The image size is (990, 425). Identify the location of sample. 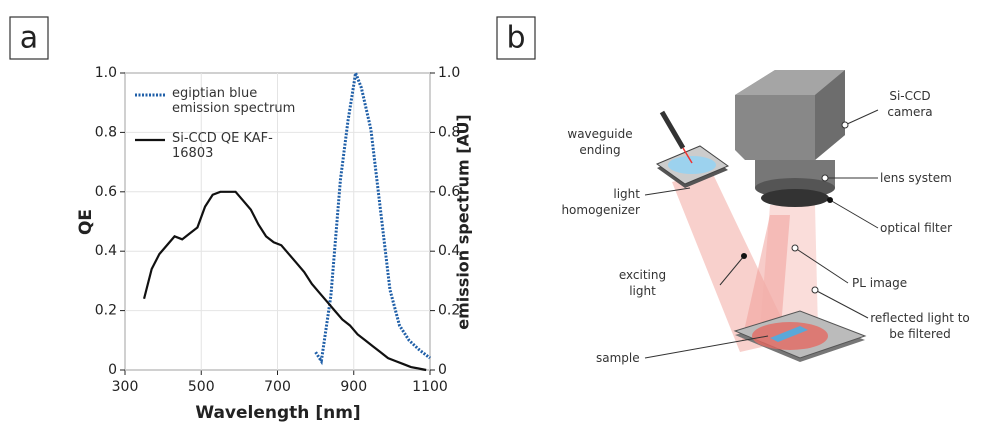
(789, 334).